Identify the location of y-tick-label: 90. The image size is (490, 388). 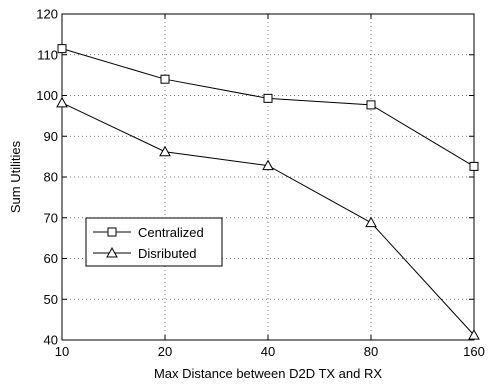
(51, 136).